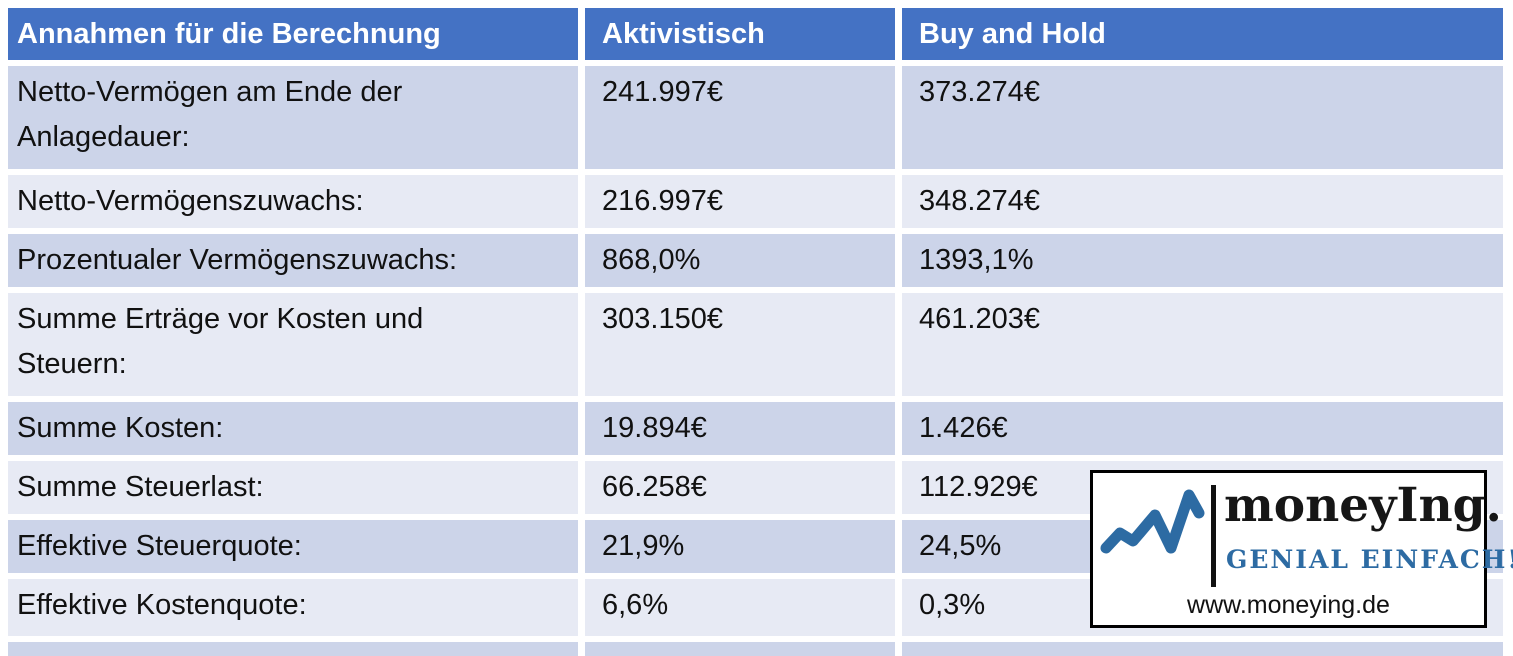 The image size is (1513, 656). Describe the element at coordinates (293, 546) in the screenshot. I see `row-label: Effektive Steuerquote:` at that location.